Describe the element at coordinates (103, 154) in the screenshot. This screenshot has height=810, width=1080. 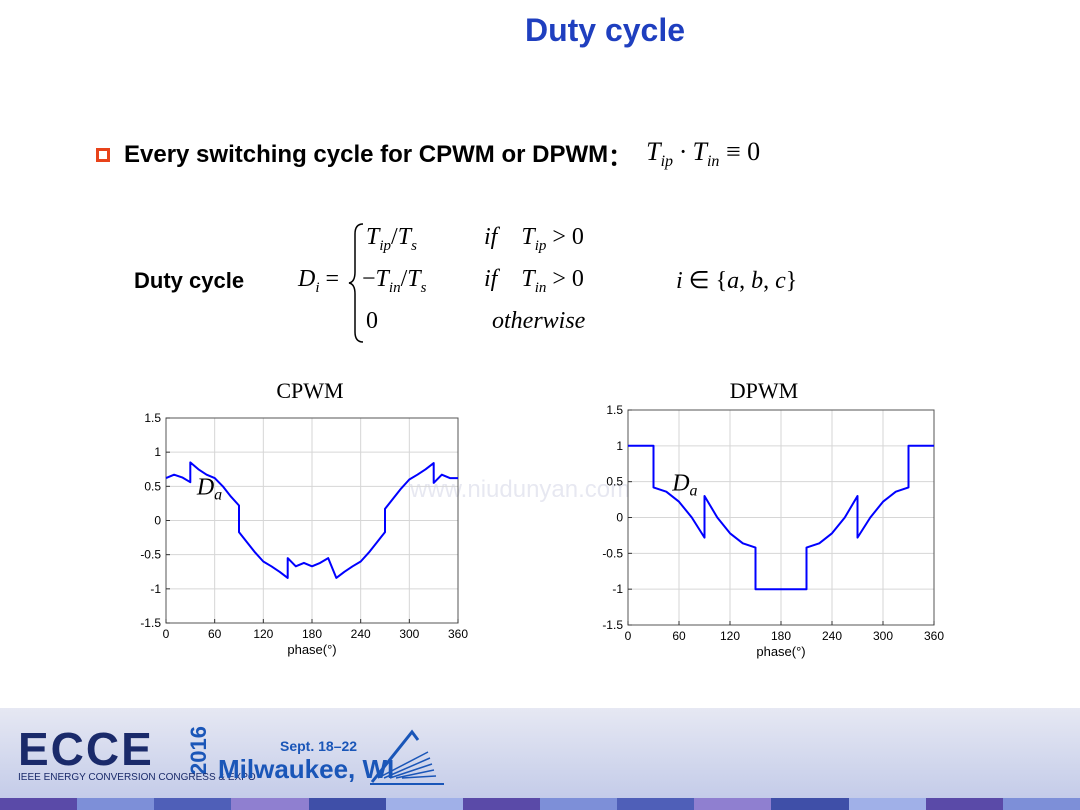
I see `bullet-square-icon` at that location.